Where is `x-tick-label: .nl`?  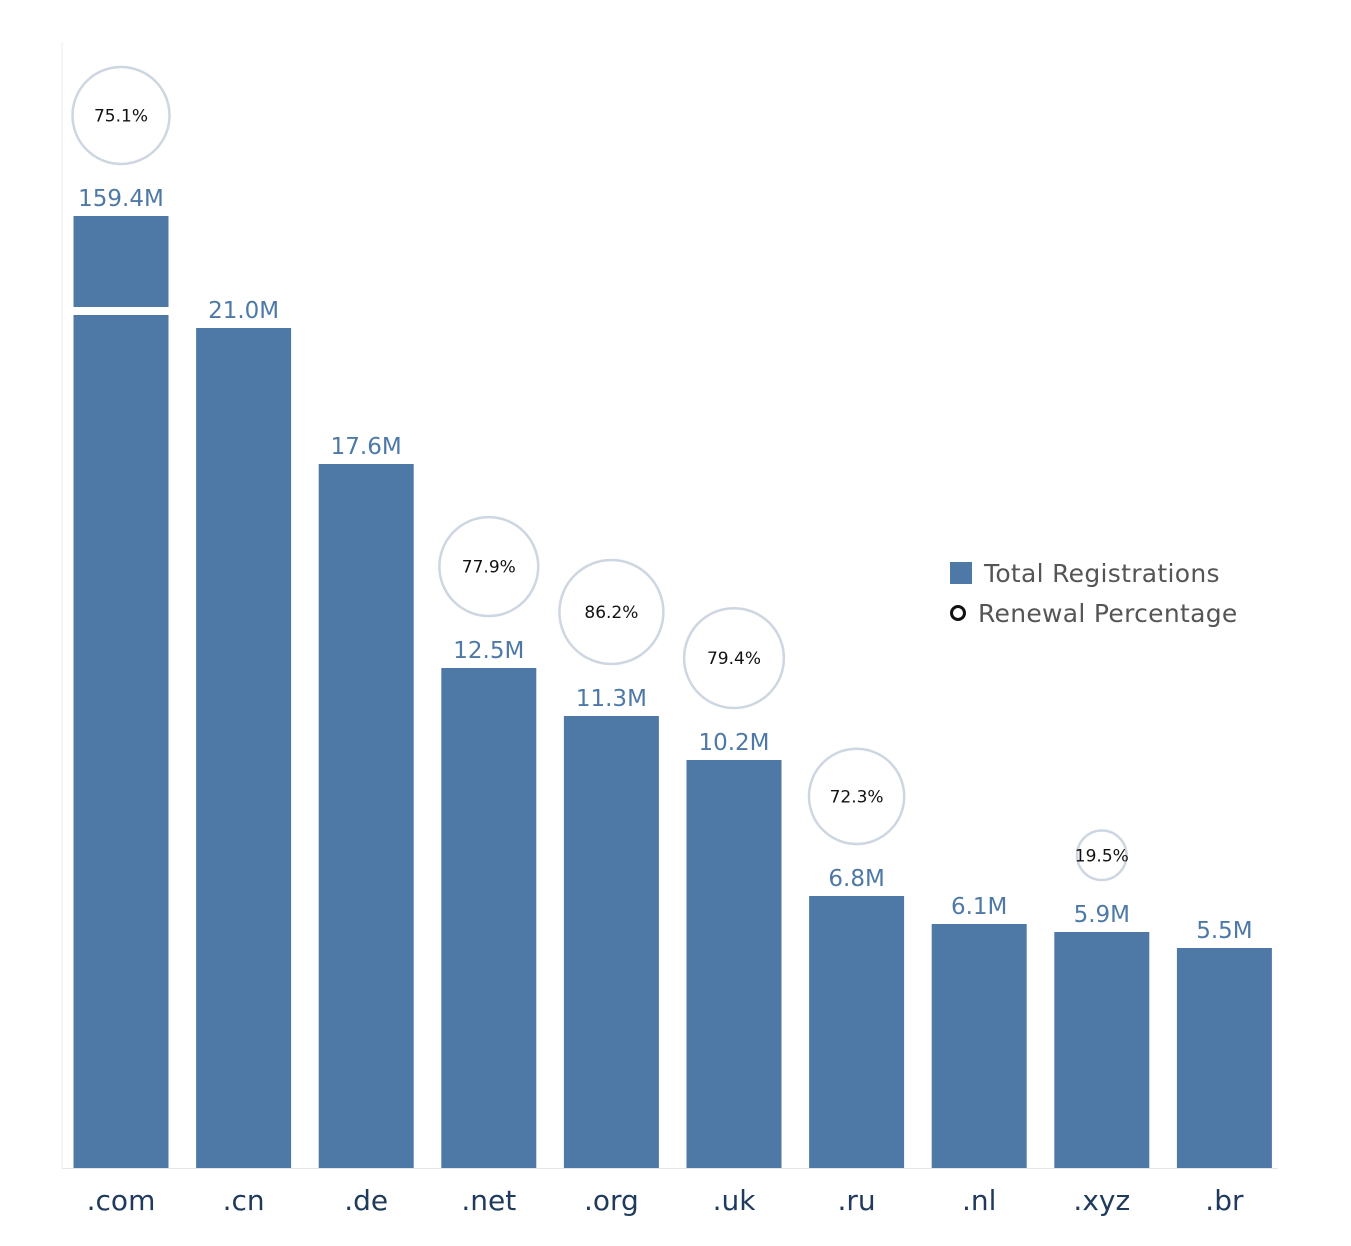
x-tick-label: .nl is located at coordinates (979, 1200).